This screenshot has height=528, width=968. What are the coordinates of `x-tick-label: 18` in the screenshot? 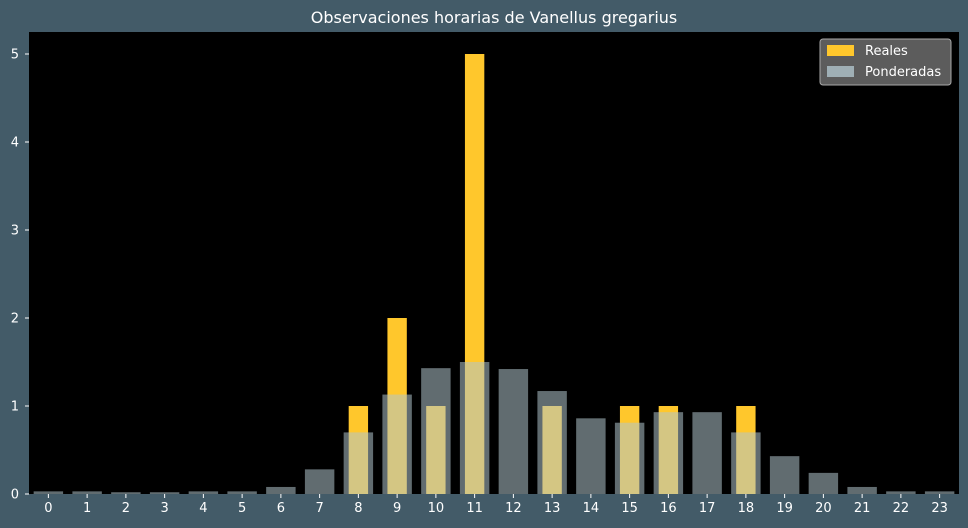 It's located at (746, 508).